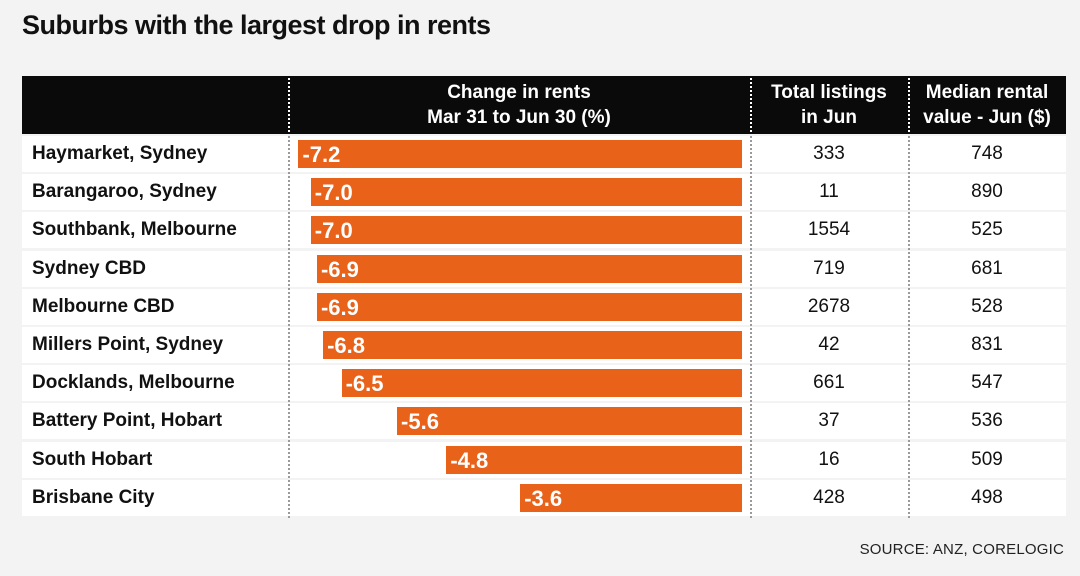 Image resolution: width=1080 pixels, height=576 pixels. What do you see at coordinates (127, 420) in the screenshot?
I see `suburb-label: Battery Point, Hobart` at bounding box center [127, 420].